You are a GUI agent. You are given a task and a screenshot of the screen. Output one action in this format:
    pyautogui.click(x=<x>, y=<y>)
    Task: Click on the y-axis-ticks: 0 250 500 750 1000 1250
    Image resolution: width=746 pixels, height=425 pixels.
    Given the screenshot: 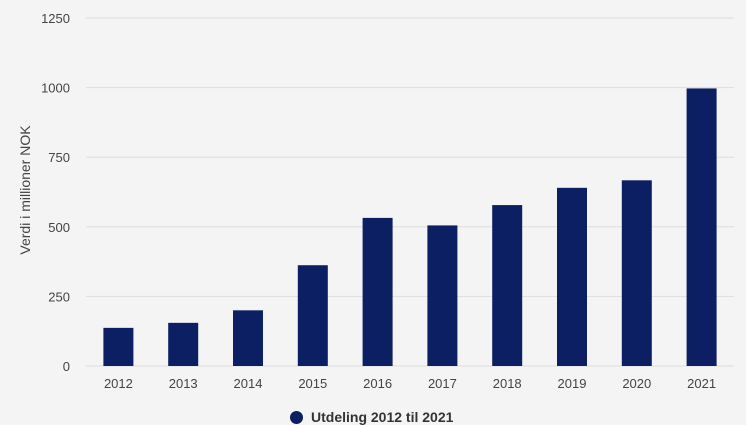 What is the action you would take?
    pyautogui.click(x=55, y=192)
    